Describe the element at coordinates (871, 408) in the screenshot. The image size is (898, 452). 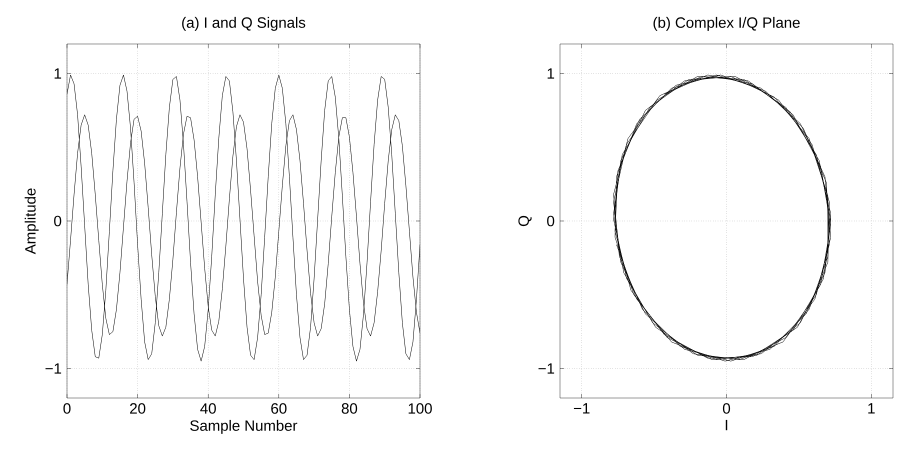
I see `x-tick-label: 1` at that location.